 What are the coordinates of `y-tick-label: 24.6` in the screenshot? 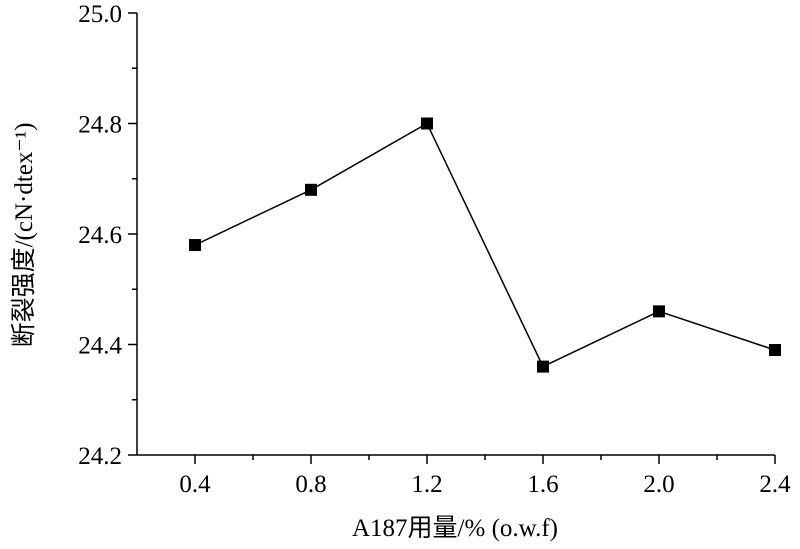 It's located at (100, 235).